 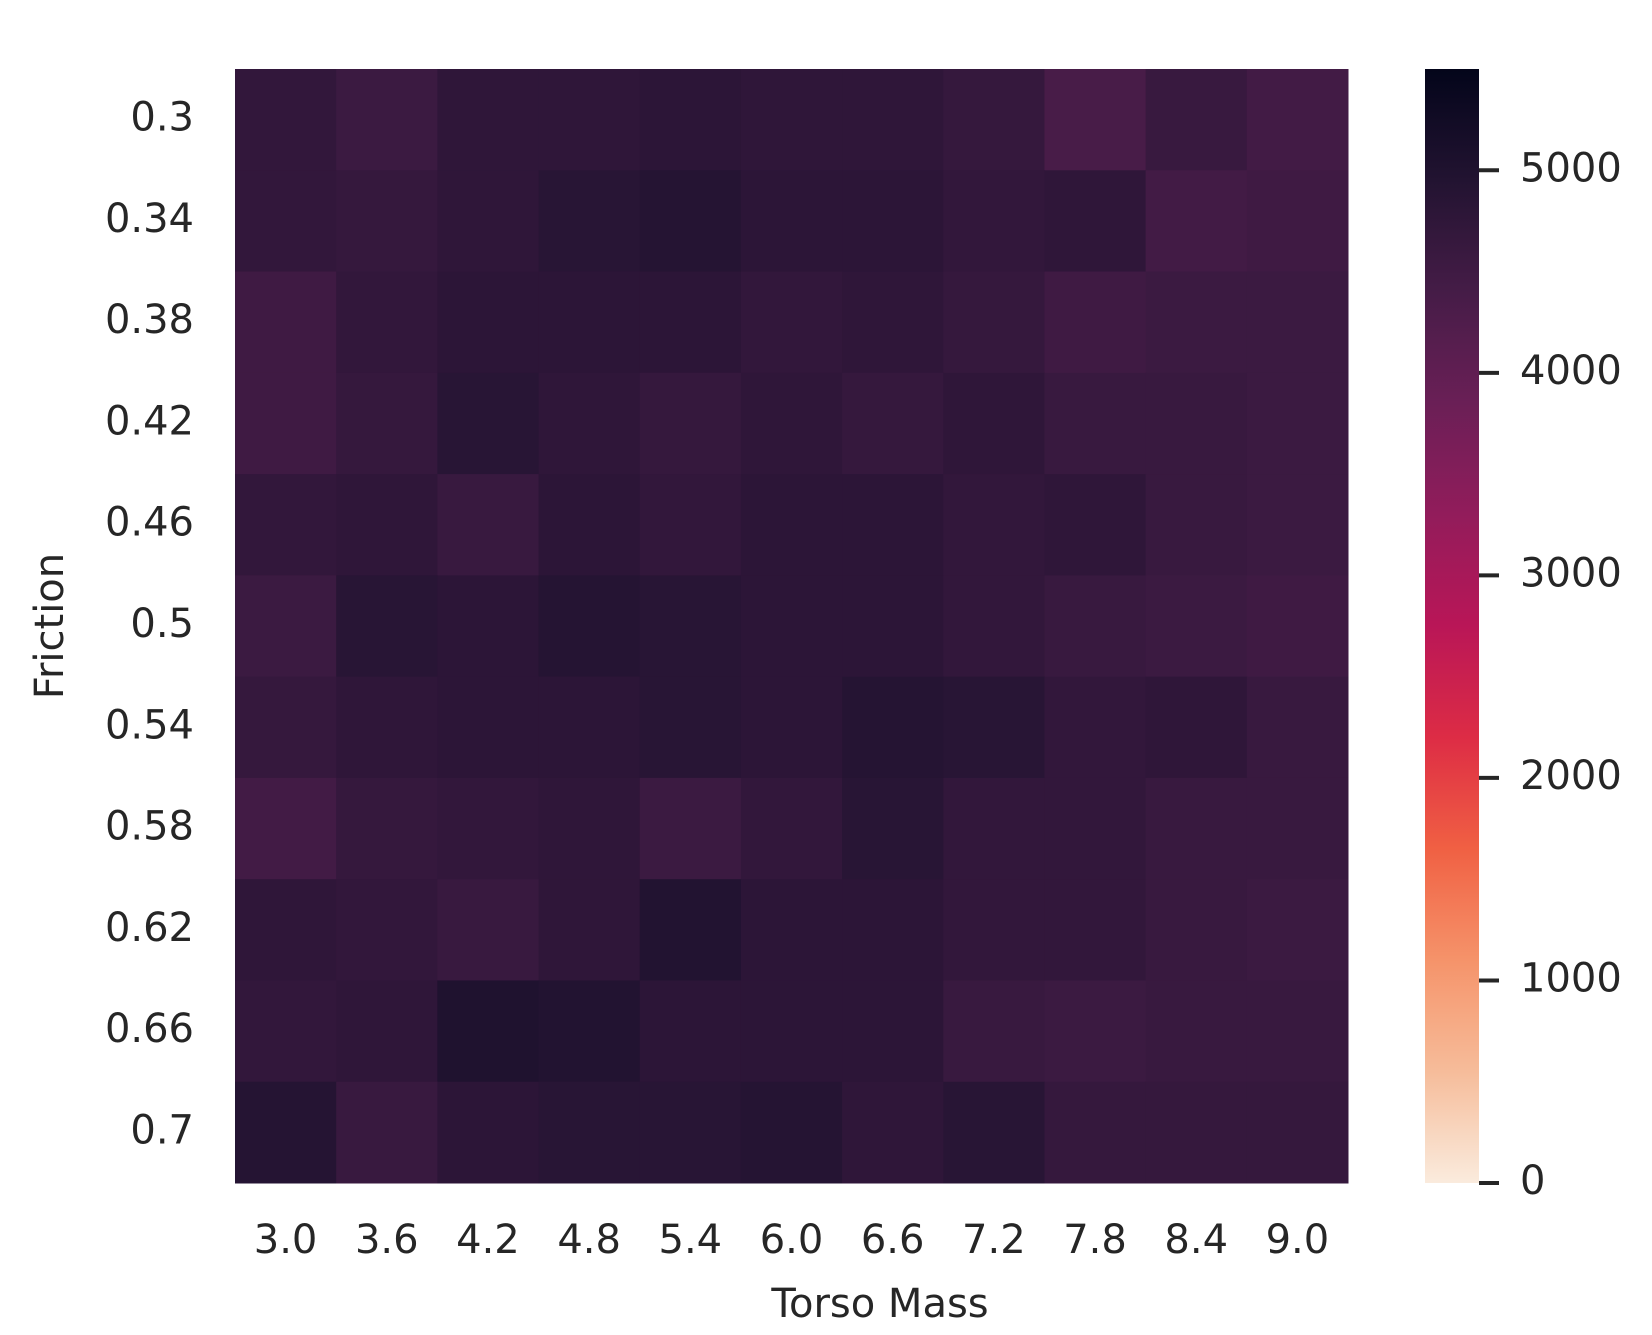 I want to click on x-tick-label: 4.2, so click(x=488, y=1240).